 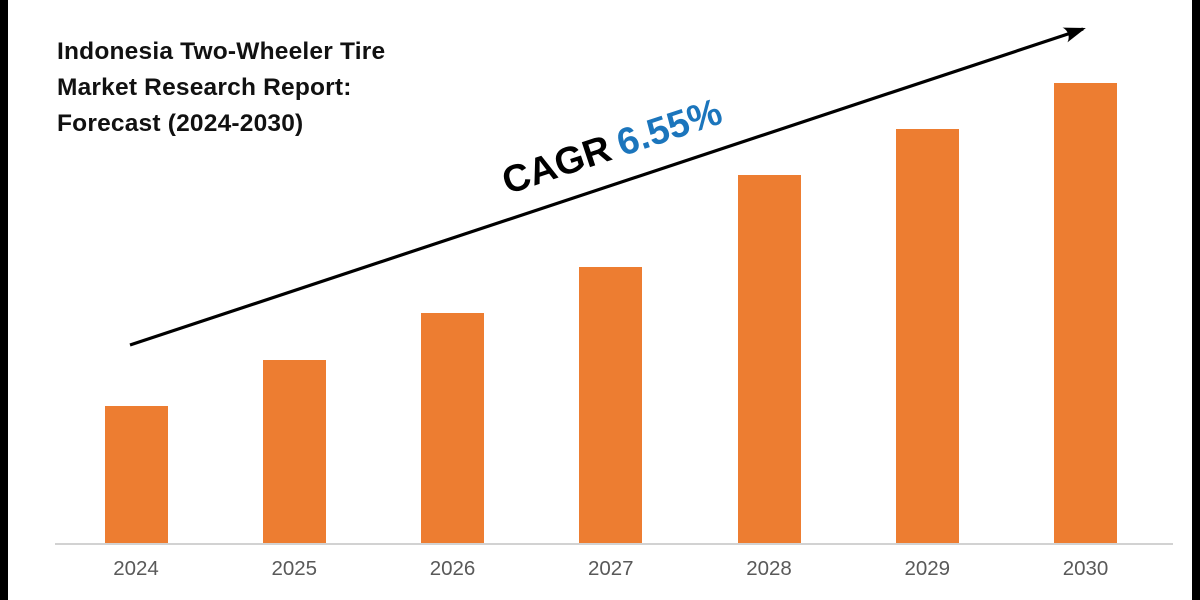 What do you see at coordinates (136, 475) in the screenshot?
I see `bar-2024` at bounding box center [136, 475].